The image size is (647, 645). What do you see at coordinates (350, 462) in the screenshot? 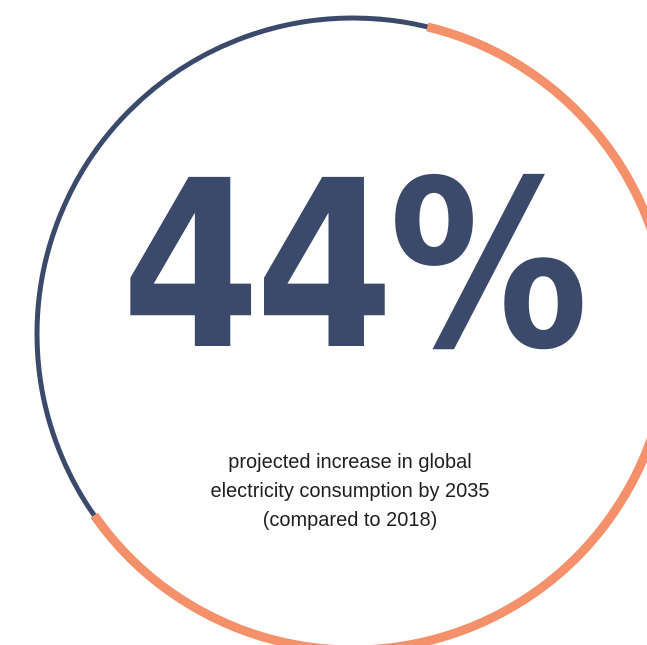
I see `caption-line-1: projected increase in global` at bounding box center [350, 462].